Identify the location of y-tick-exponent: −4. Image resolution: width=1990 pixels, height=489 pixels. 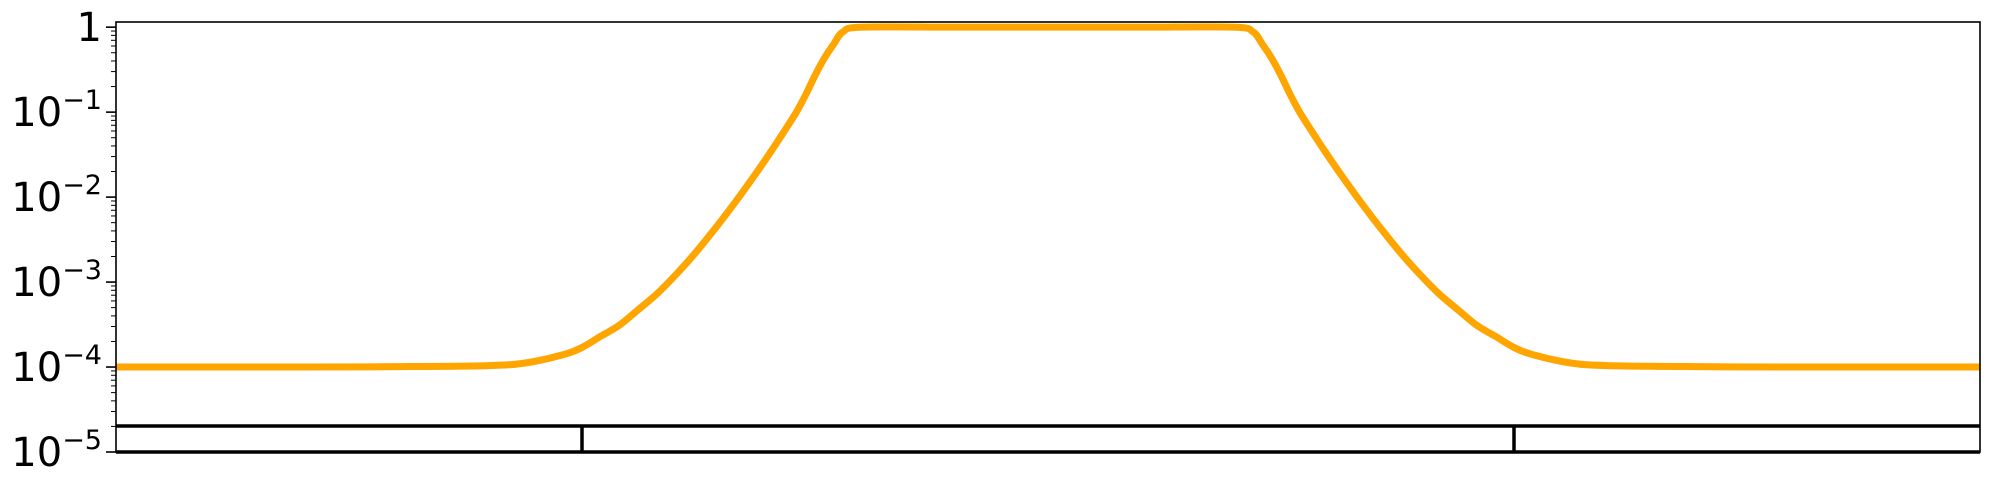
(82, 355).